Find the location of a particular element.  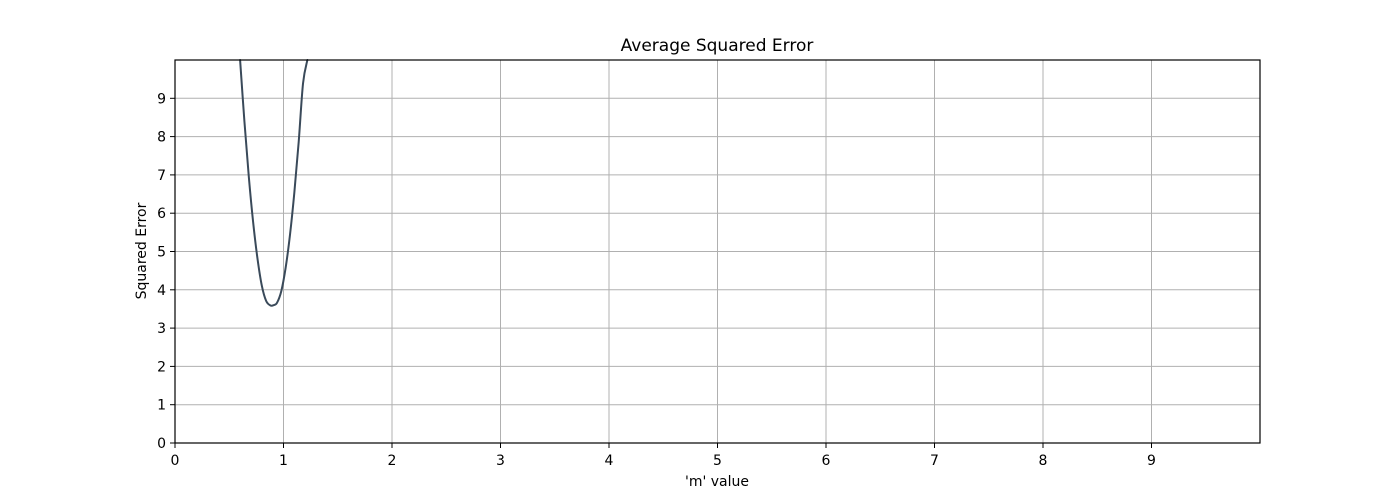

series-layer is located at coordinates (274, 183).